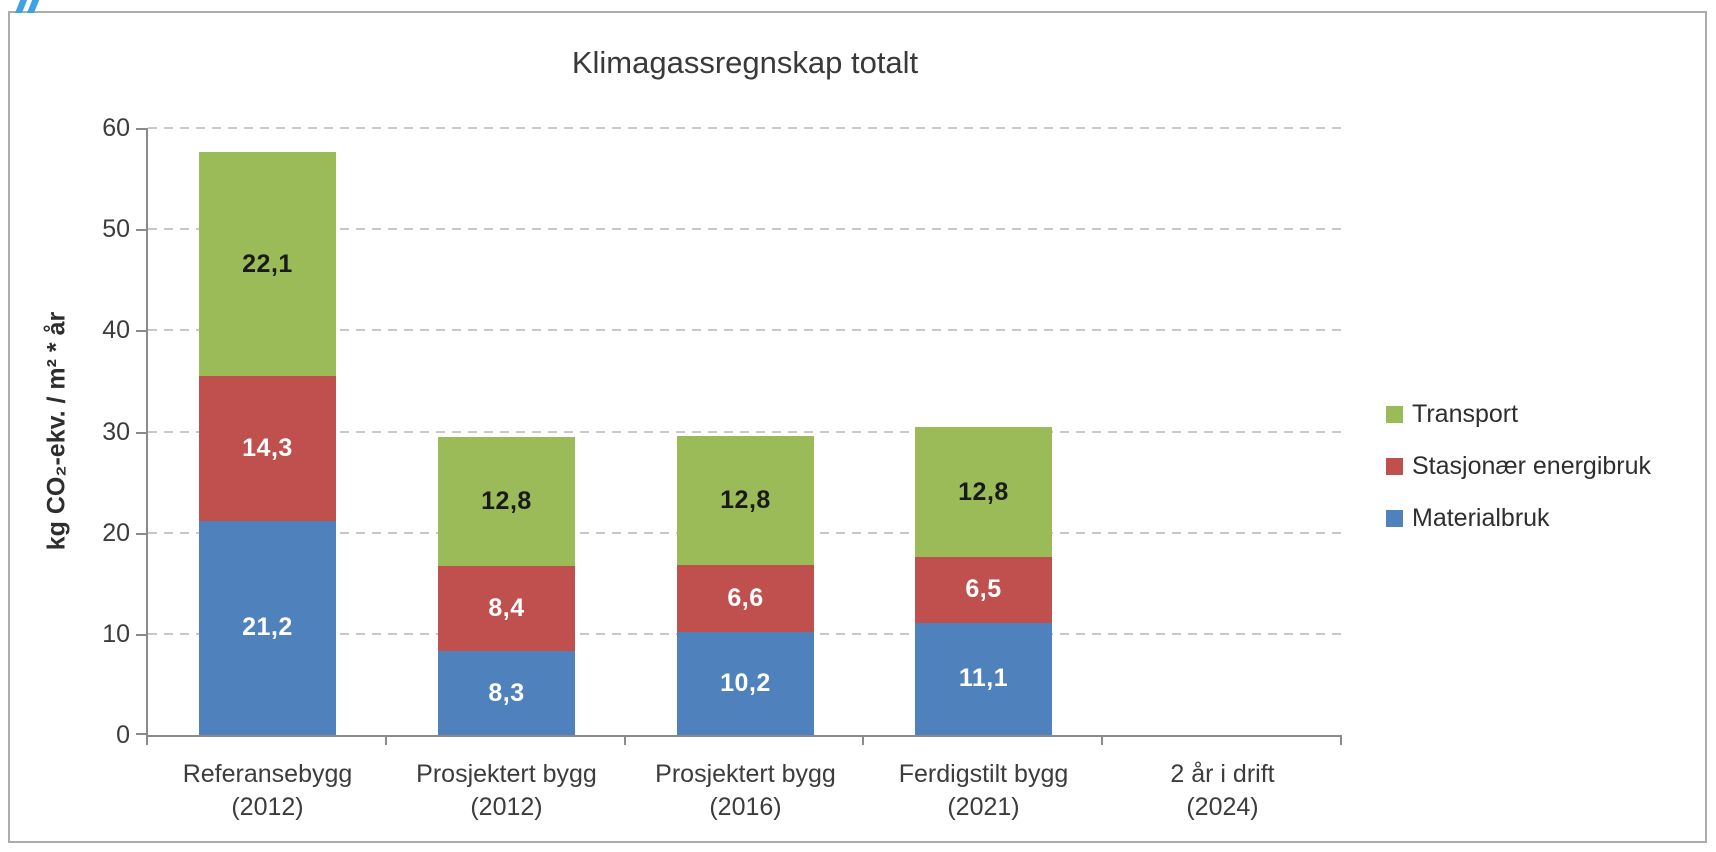 This screenshot has height=852, width=1716. What do you see at coordinates (116, 532) in the screenshot?
I see `y-tick-label: 20` at bounding box center [116, 532].